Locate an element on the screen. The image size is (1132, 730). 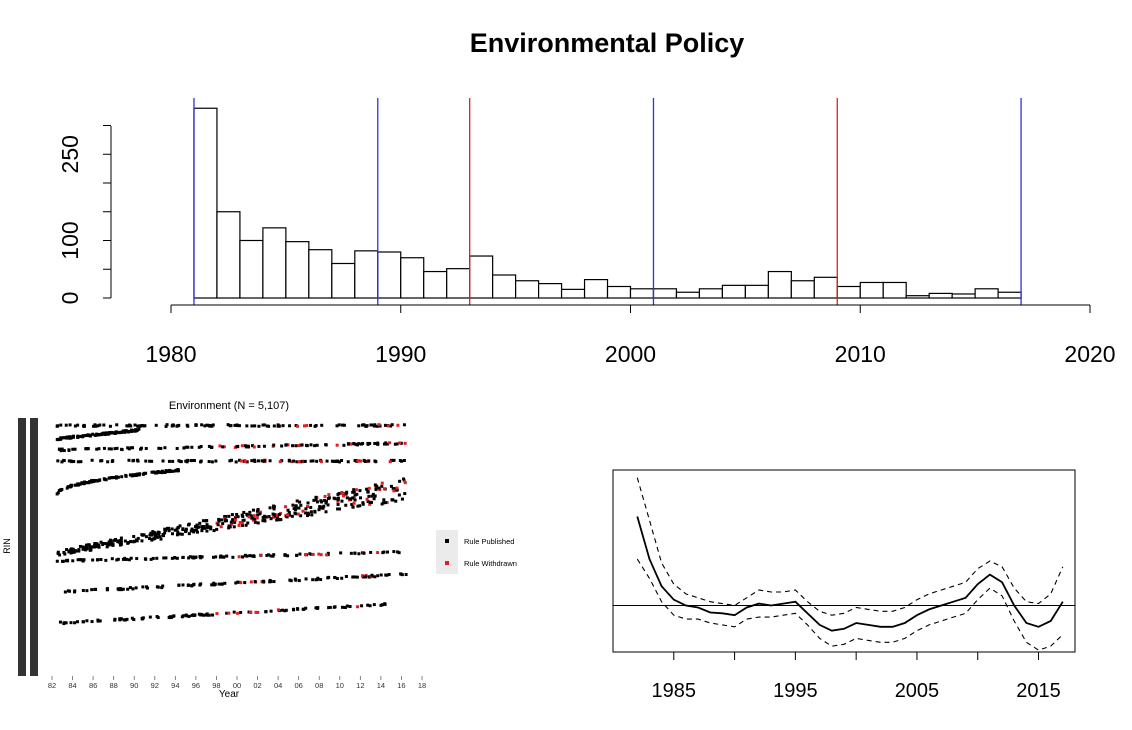
confidence-band-line is located at coordinates (850, 546).